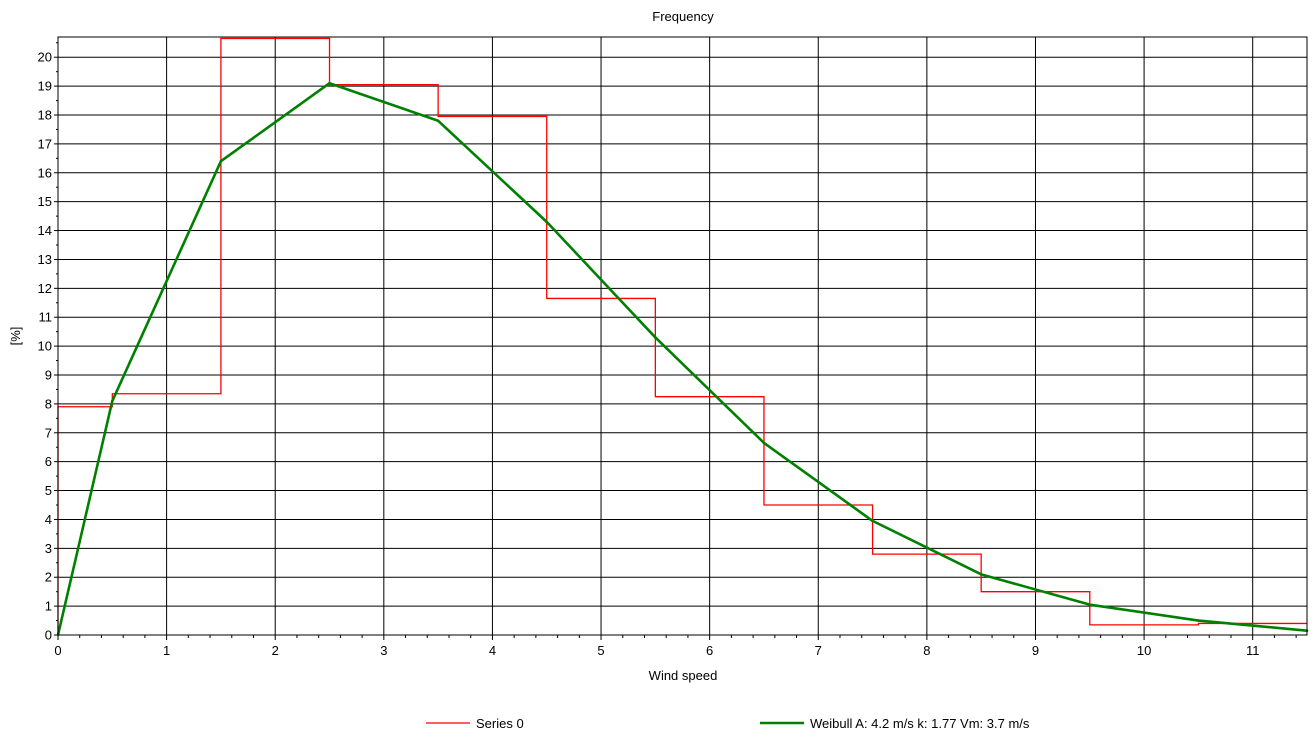  What do you see at coordinates (920, 723) in the screenshot?
I see `legend-label: Weibull A: 4.2 m/s k: 1.77 Vm: 3.7 m/s` at bounding box center [920, 723].